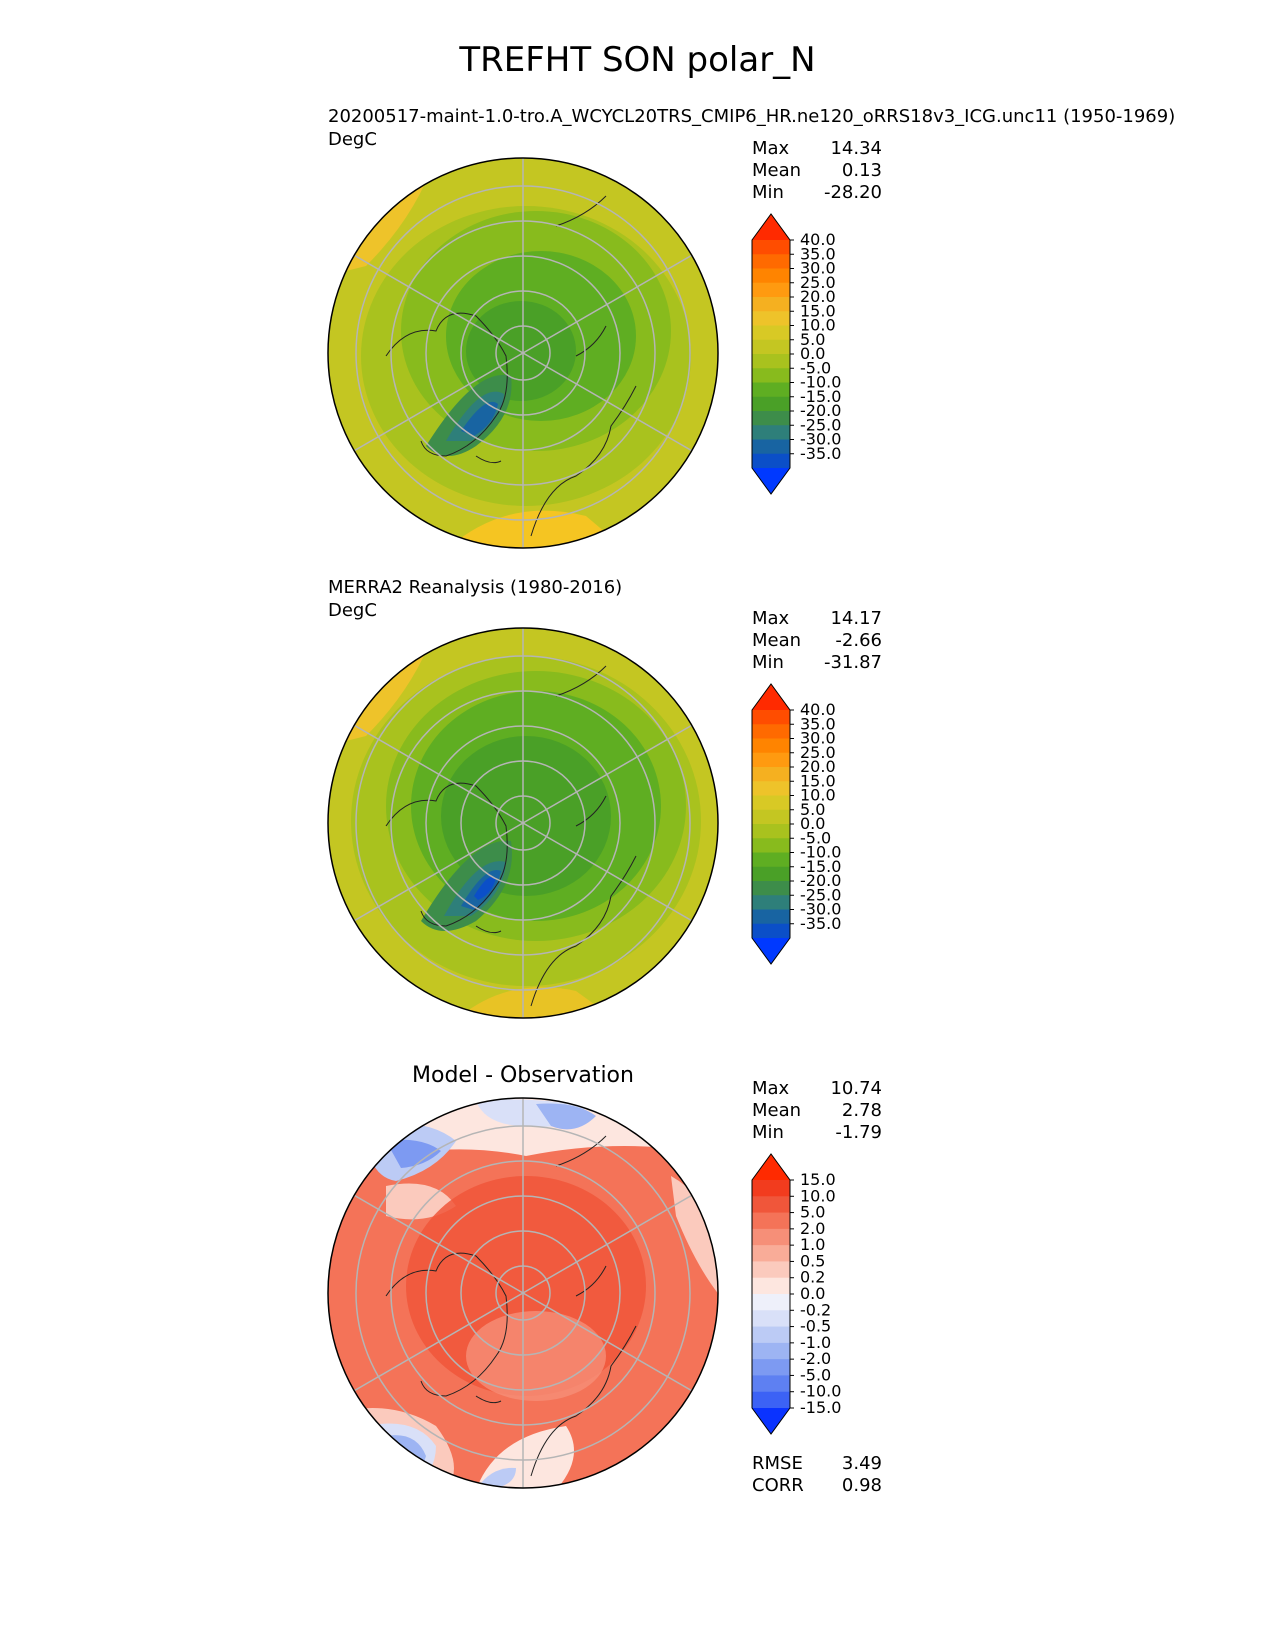 The width and height of the screenshot is (1275, 1650). I want to click on model-graticule, so click(523, 353).